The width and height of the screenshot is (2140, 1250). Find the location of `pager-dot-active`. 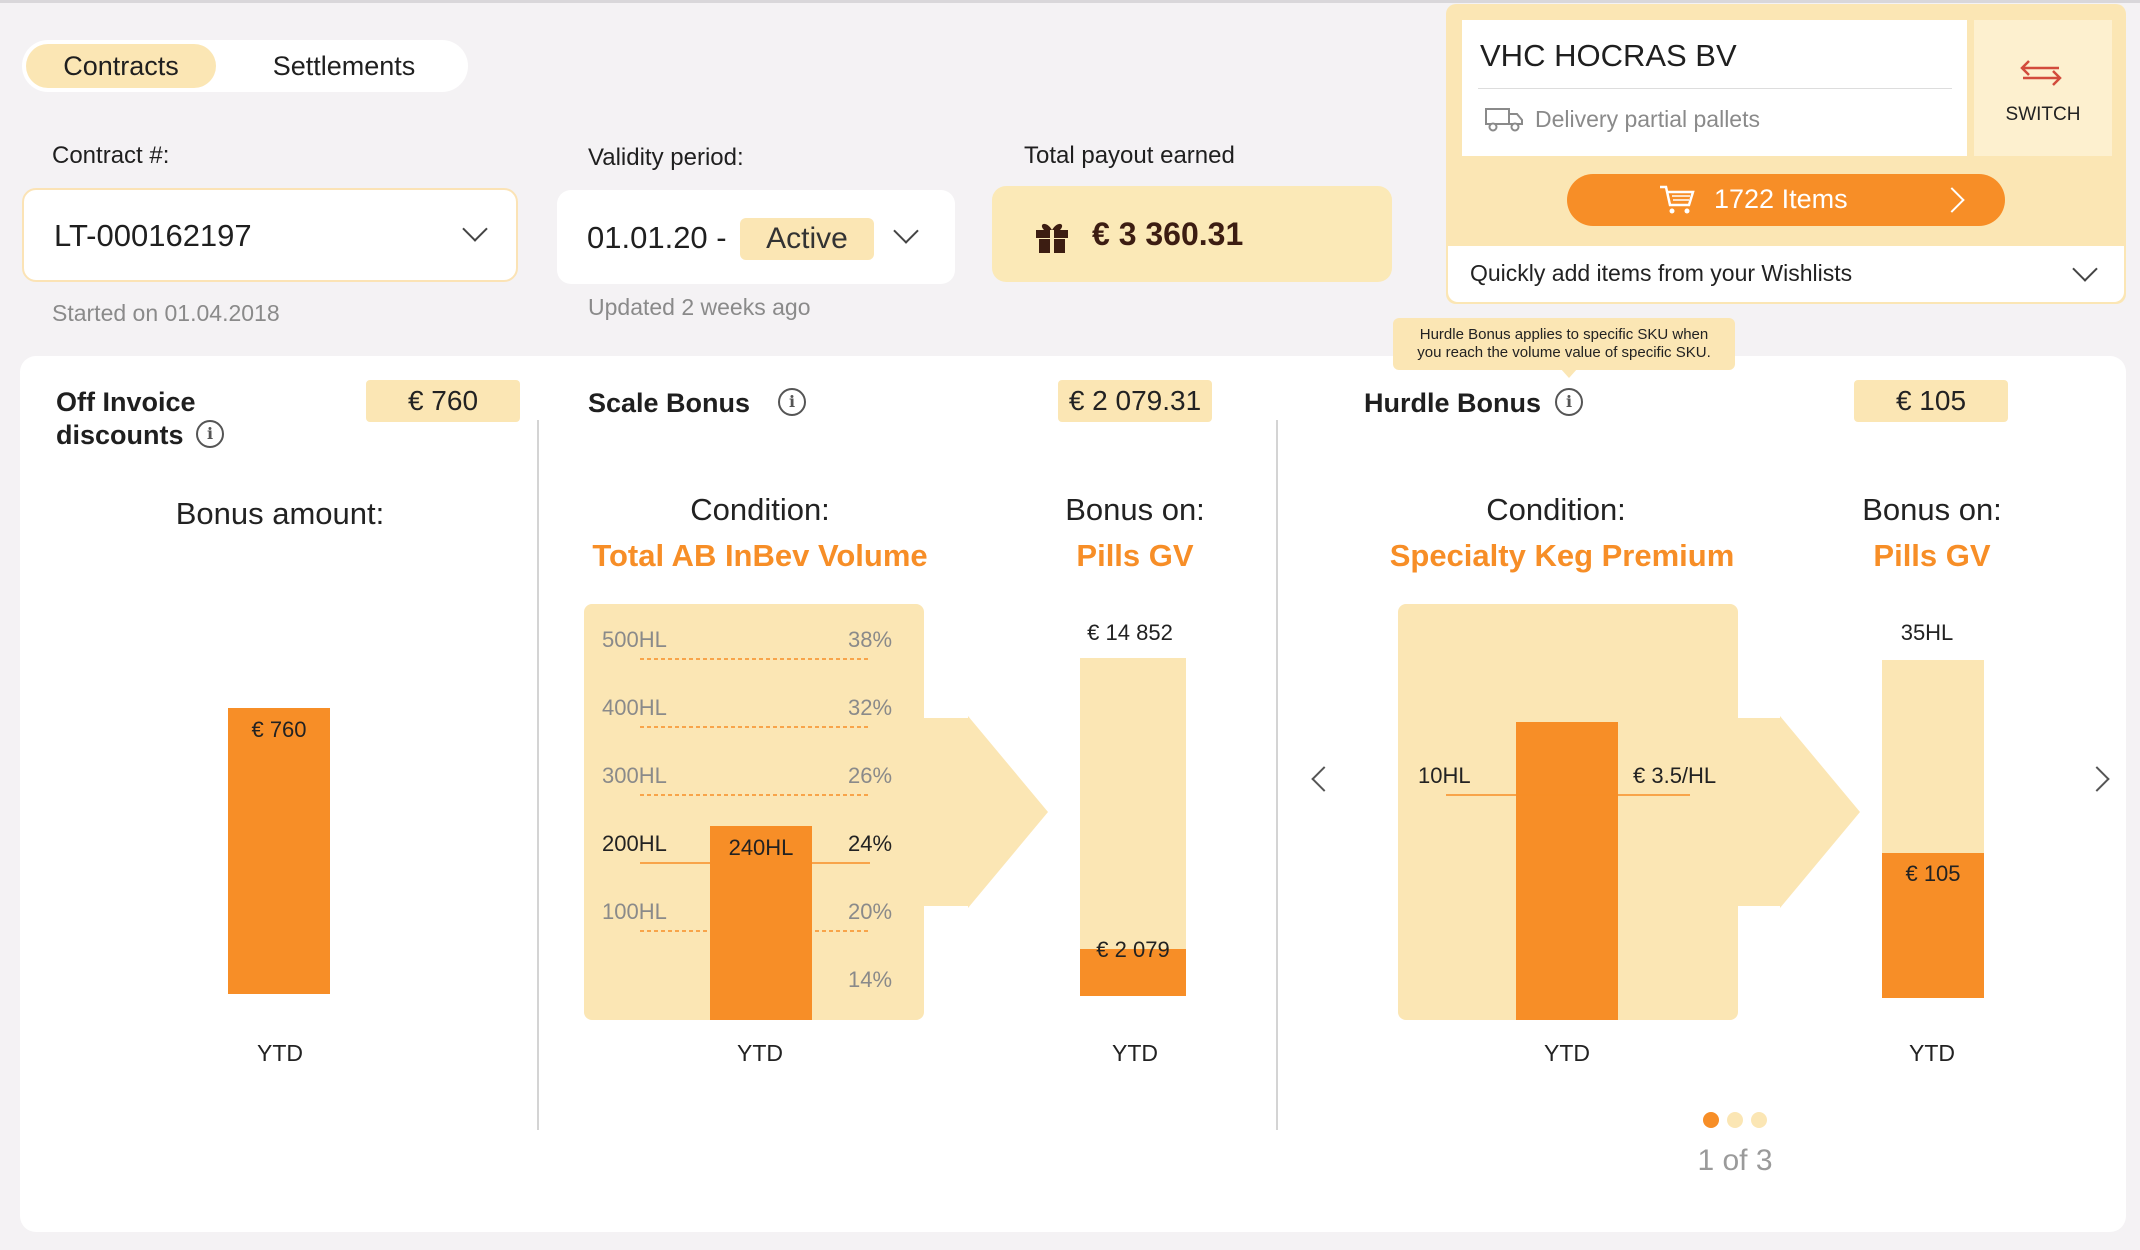

pager-dot-active is located at coordinates (1711, 1120).